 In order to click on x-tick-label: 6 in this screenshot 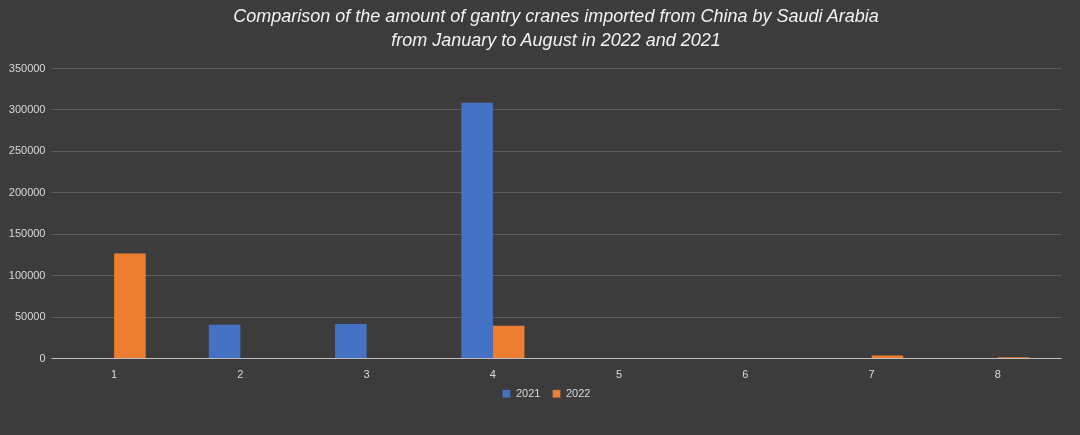, I will do `click(745, 373)`.